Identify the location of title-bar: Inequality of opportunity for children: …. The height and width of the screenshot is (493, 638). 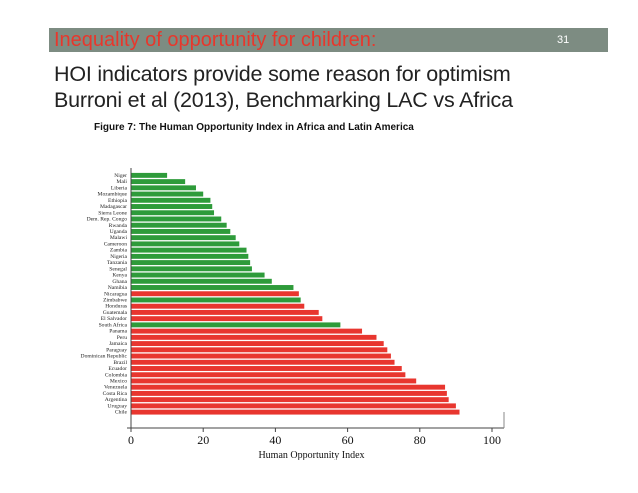
(328, 40).